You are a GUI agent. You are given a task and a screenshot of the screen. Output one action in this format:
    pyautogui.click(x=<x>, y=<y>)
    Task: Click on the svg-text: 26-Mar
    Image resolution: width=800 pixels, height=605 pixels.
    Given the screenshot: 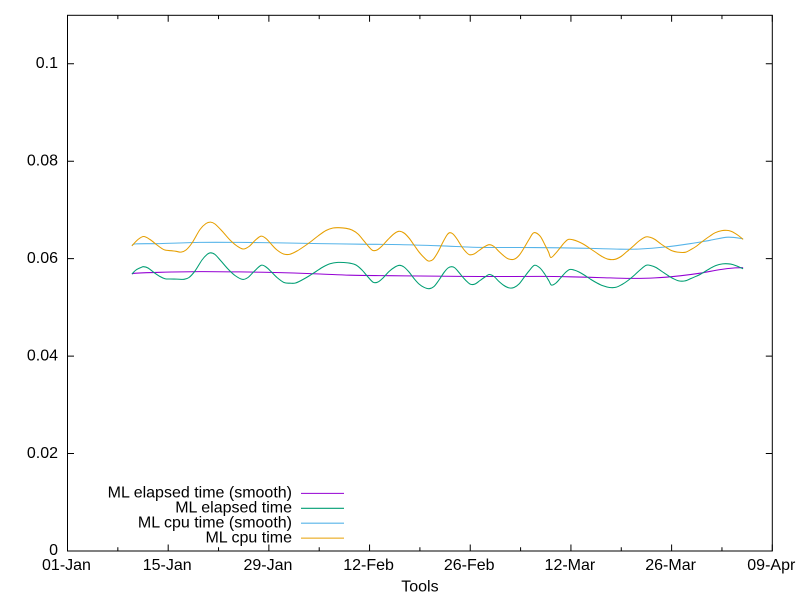 What is the action you would take?
    pyautogui.click(x=670, y=565)
    